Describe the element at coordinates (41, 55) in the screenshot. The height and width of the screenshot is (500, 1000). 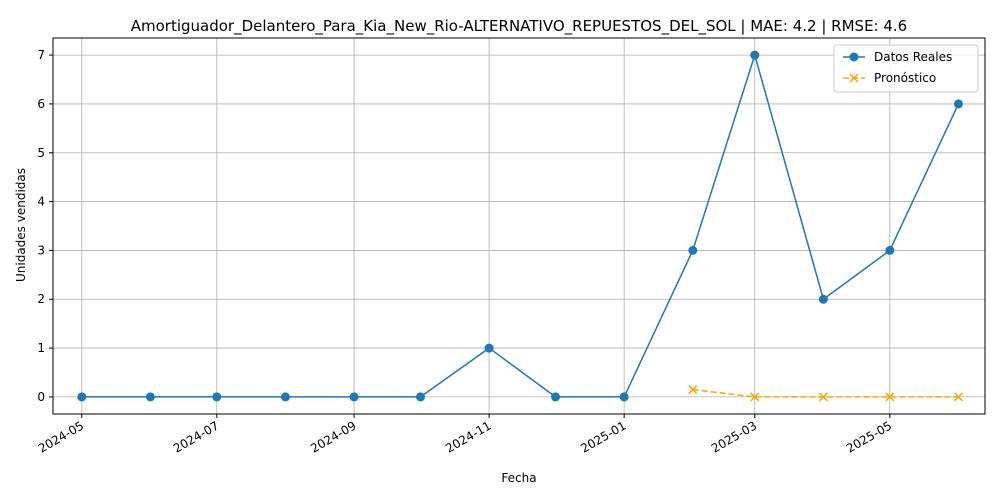
I see `y-tick-label: 7` at that location.